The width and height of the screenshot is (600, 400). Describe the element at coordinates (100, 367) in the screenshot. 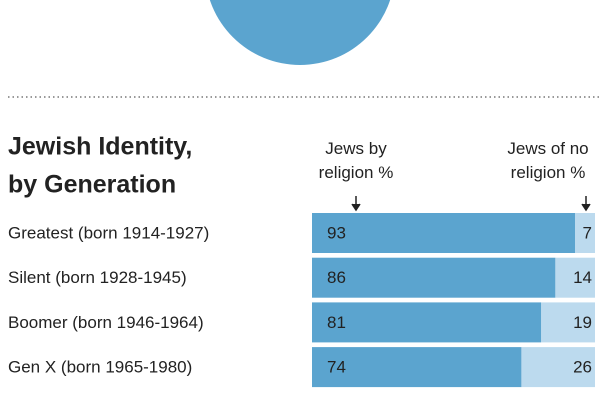

I see `category-label: Gen X (born 1965-1980)` at that location.